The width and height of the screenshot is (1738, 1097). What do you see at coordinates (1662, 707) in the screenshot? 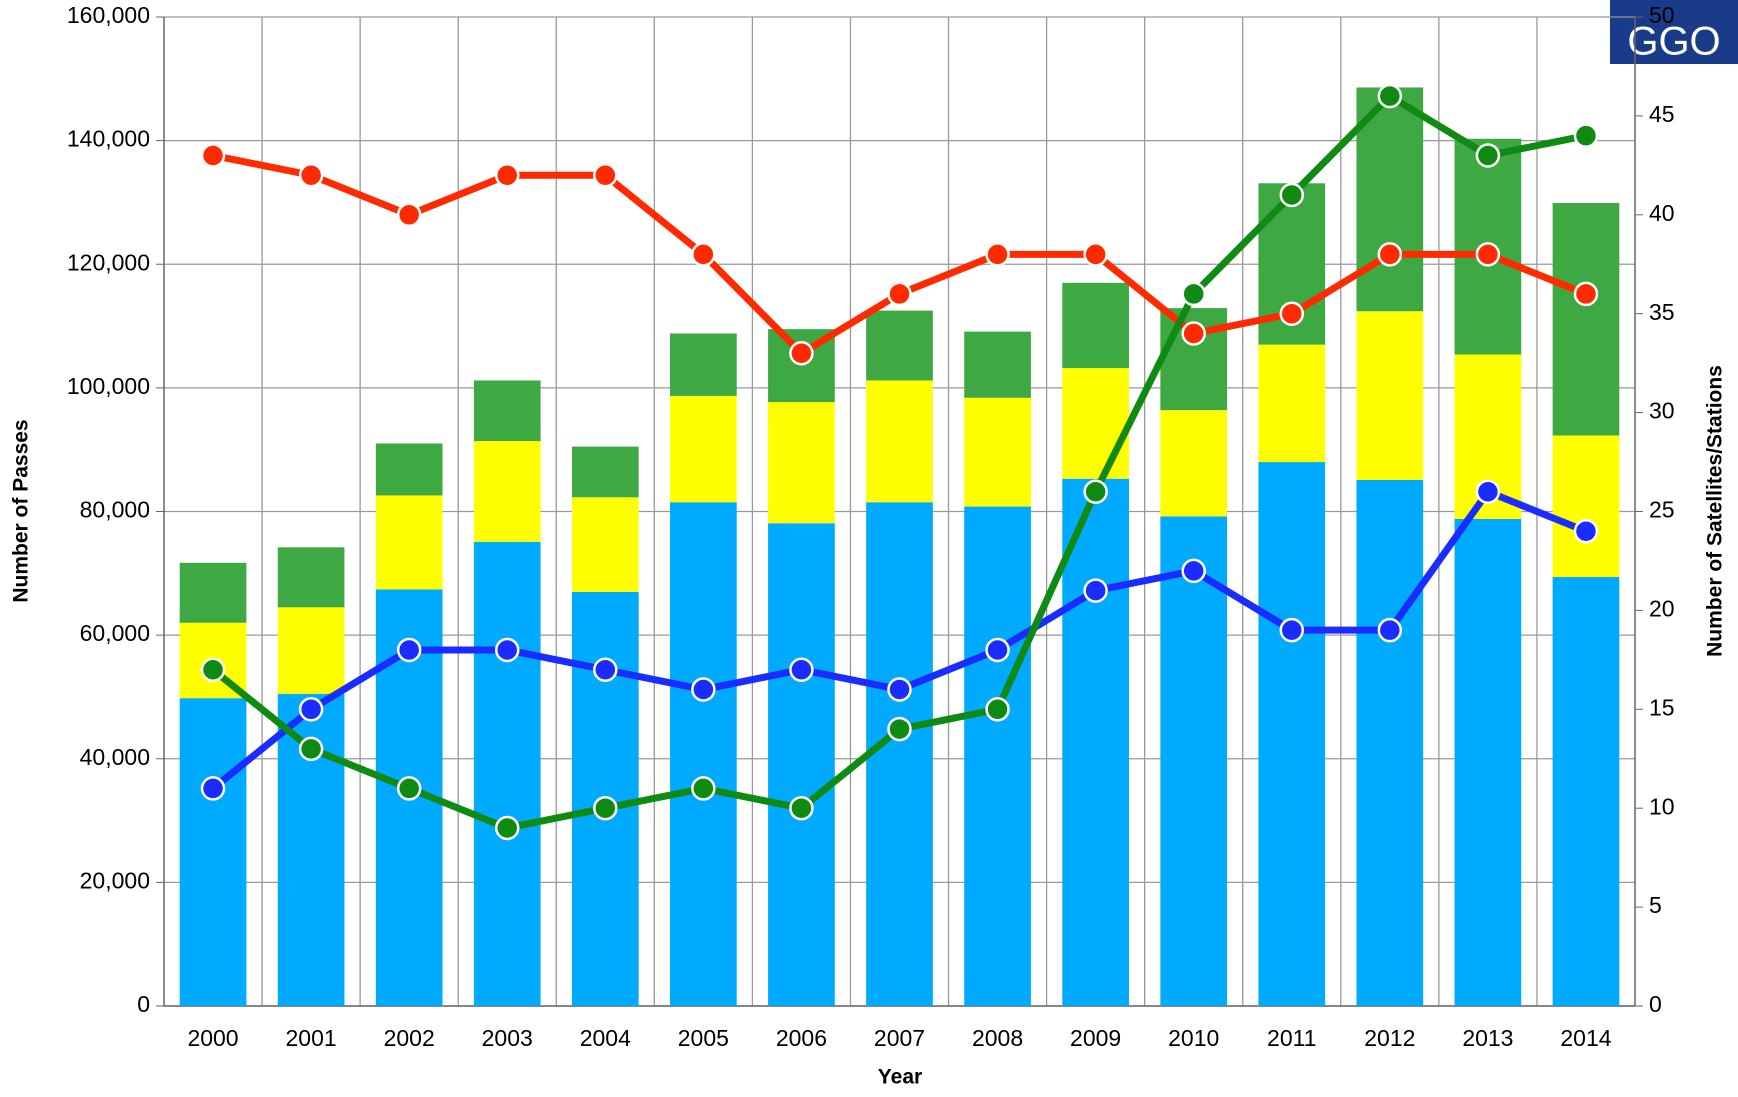
I see `y2-tick-label: 15` at bounding box center [1662, 707].